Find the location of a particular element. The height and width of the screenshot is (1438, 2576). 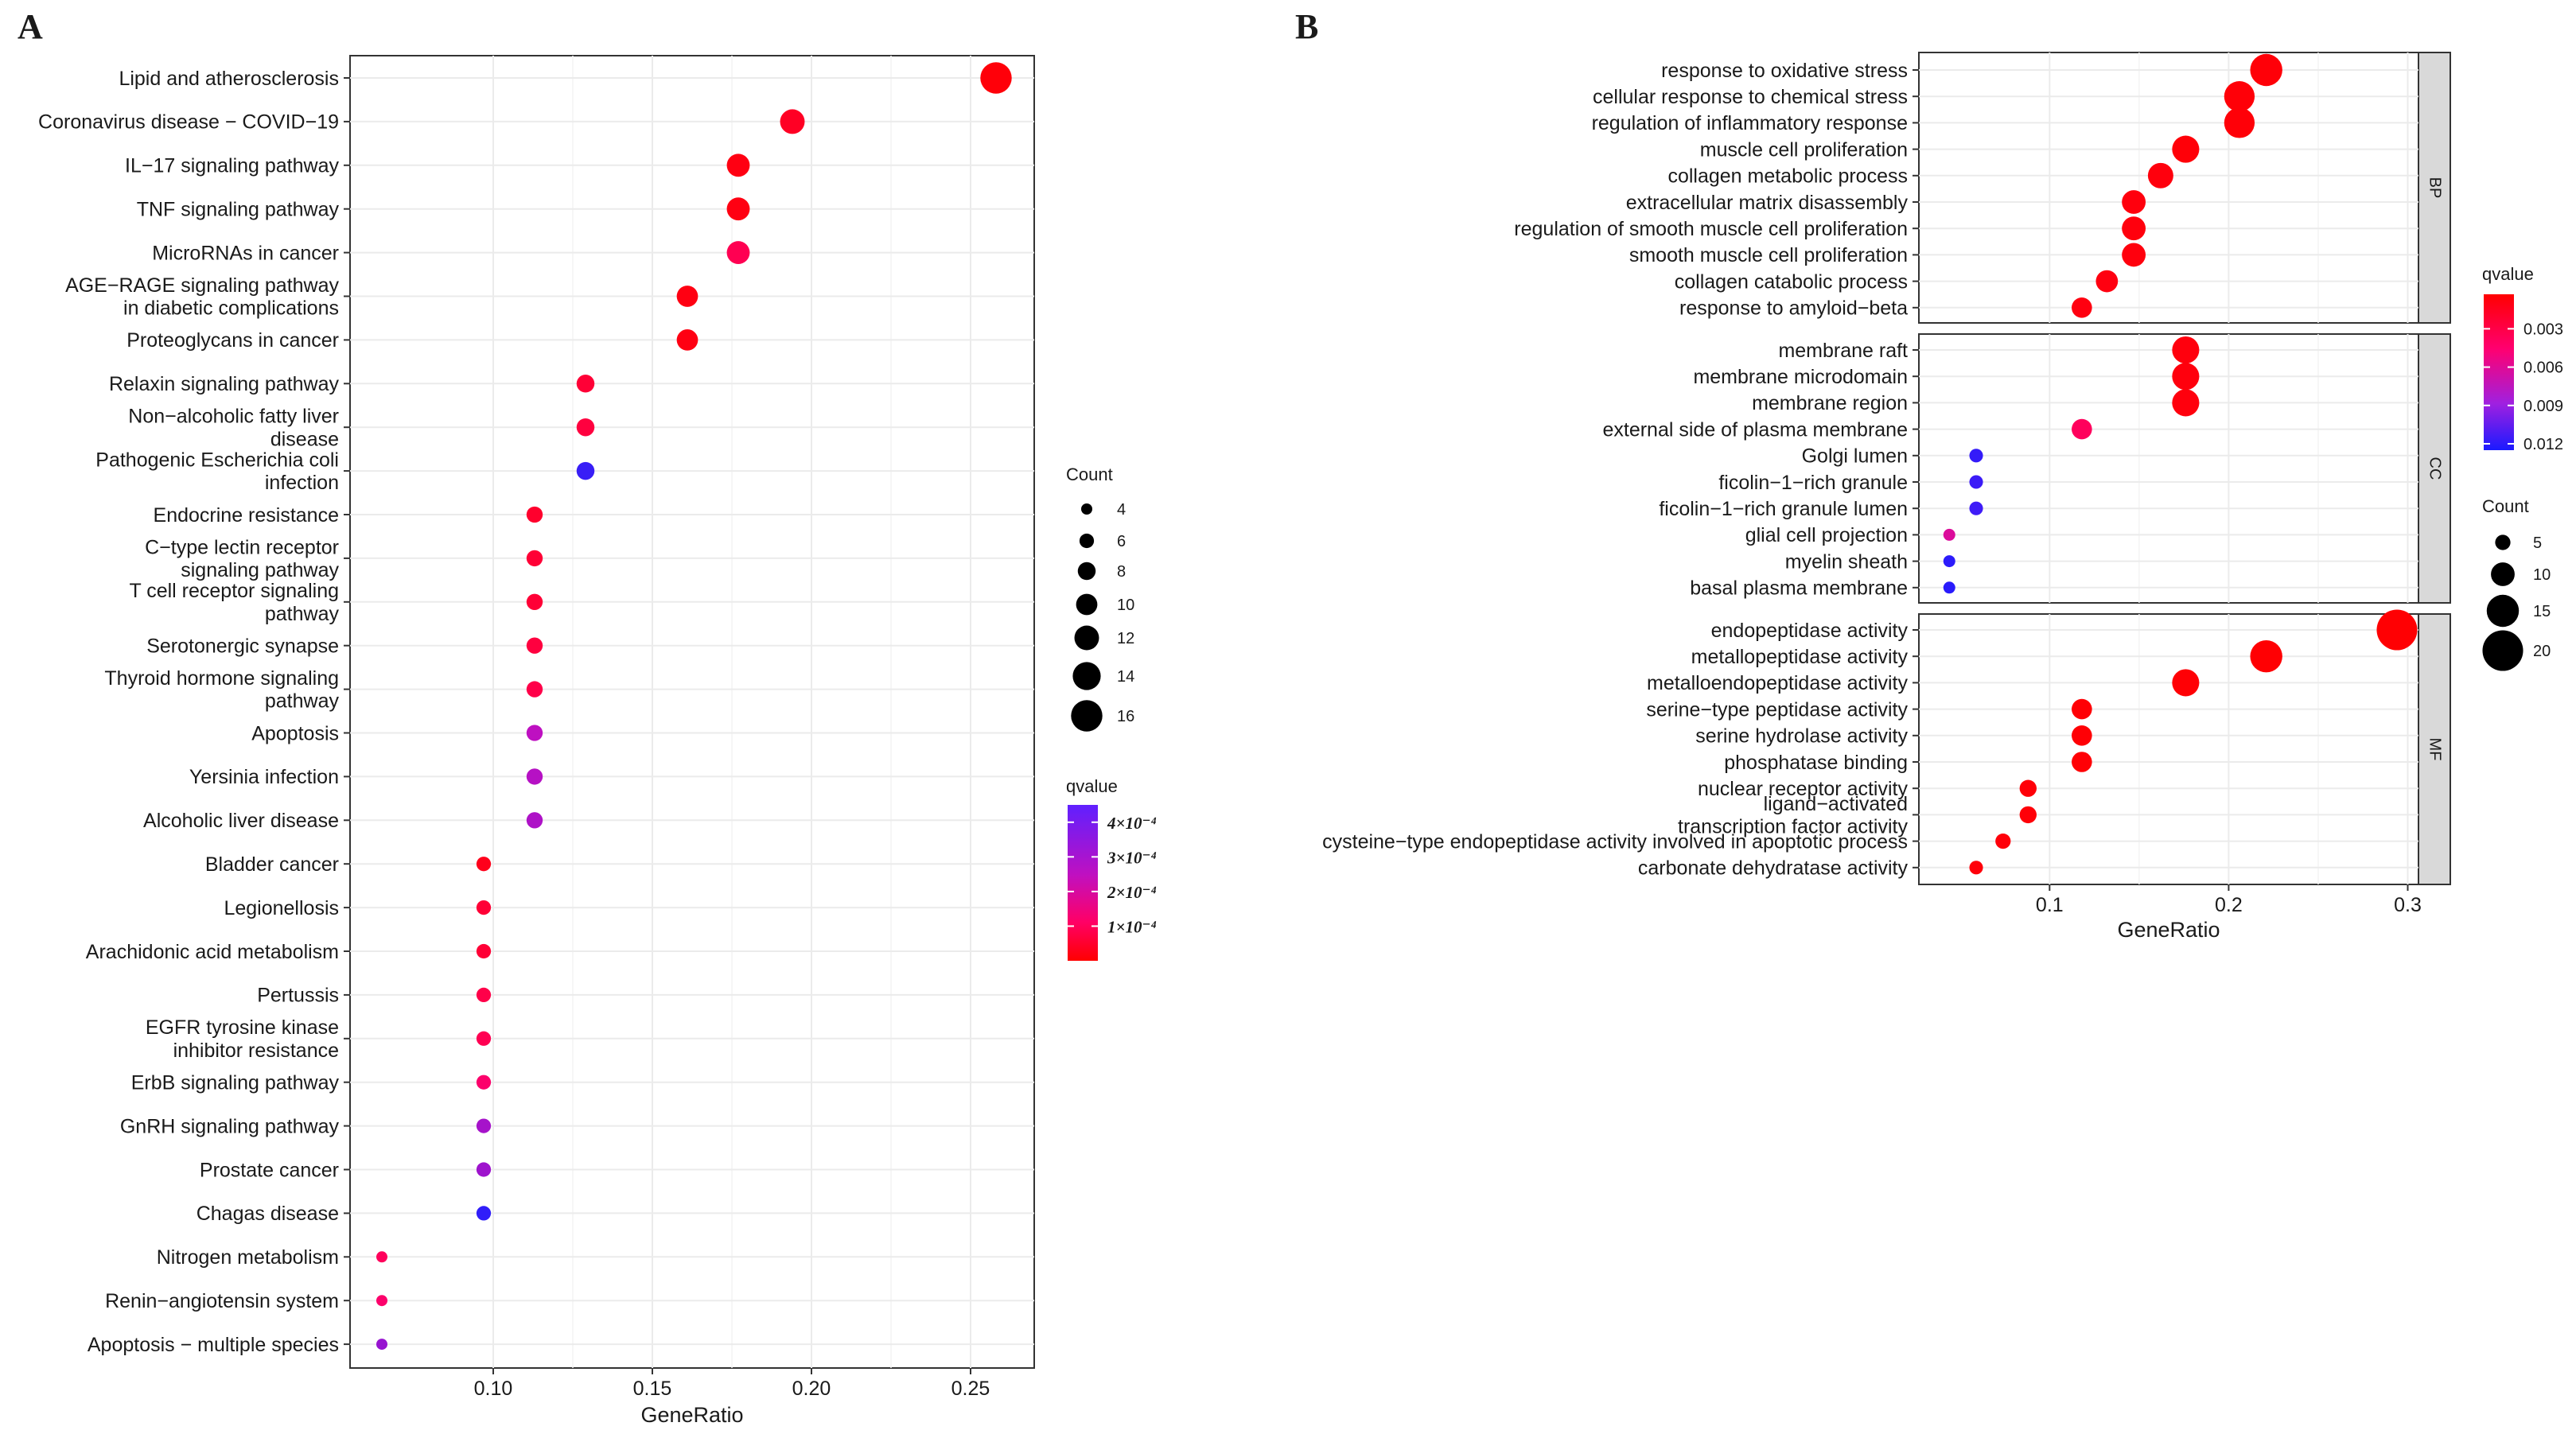

x-tick-label: 0.15 is located at coordinates (652, 1389).